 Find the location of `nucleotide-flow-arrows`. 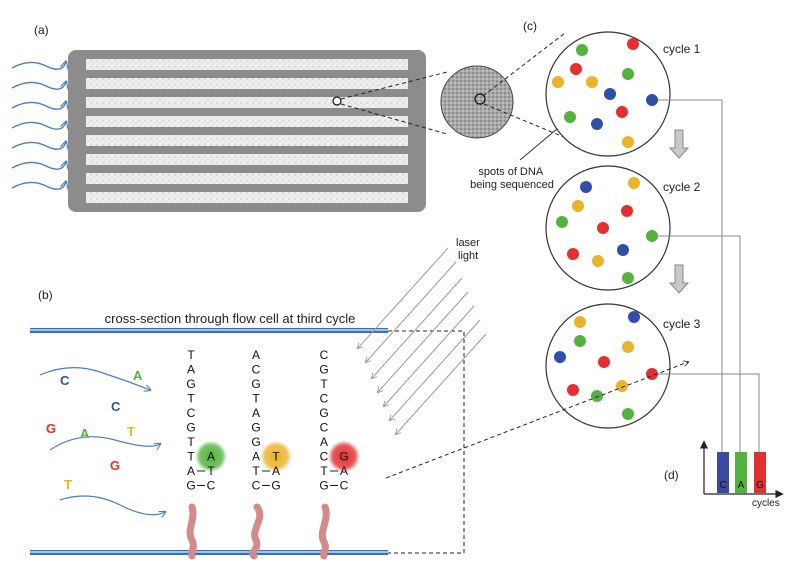

nucleotide-flow-arrows is located at coordinates (102, 441).